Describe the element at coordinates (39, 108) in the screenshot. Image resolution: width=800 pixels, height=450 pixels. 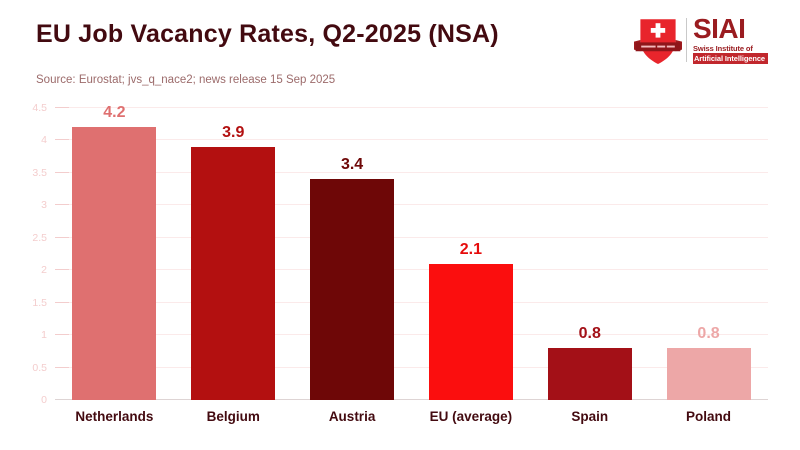
I see `y-tick-label: 4.5` at that location.